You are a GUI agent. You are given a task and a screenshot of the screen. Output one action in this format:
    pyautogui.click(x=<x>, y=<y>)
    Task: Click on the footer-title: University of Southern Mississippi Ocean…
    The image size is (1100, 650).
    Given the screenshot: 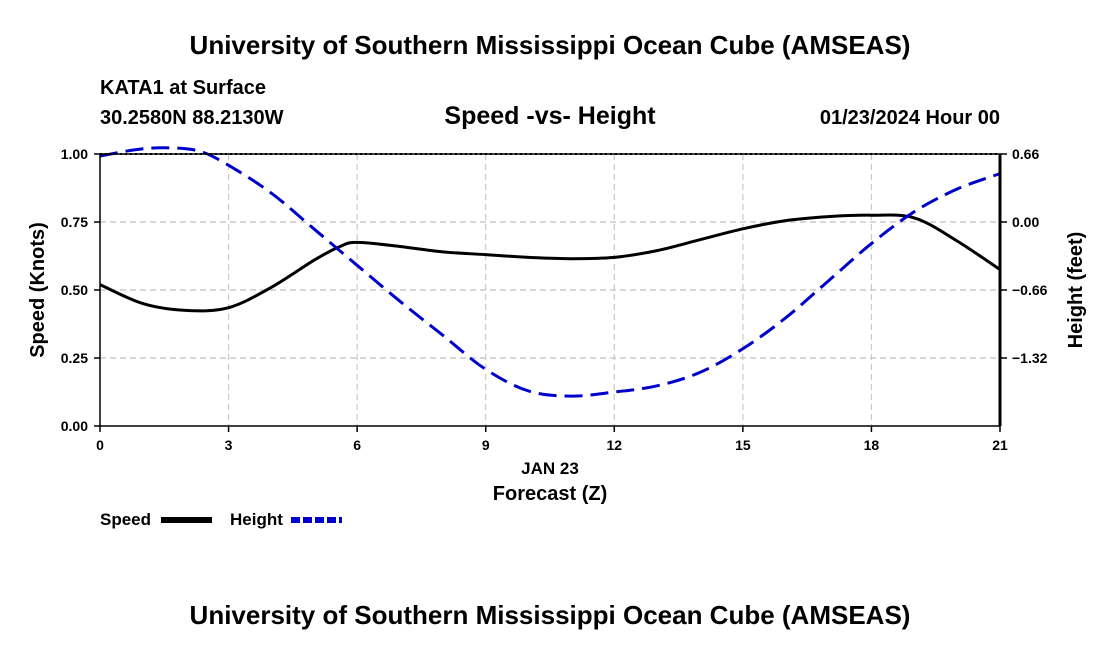 What is the action you would take?
    pyautogui.click(x=550, y=615)
    